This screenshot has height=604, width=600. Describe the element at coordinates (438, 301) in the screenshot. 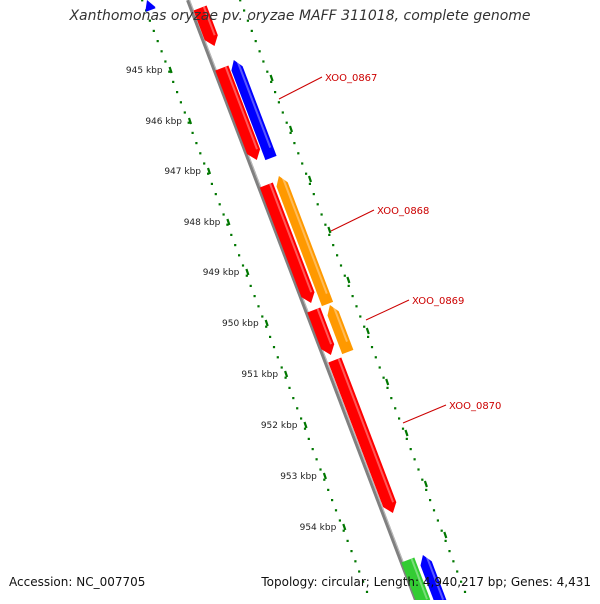

I see `gene-label: XOO_0869` at that location.